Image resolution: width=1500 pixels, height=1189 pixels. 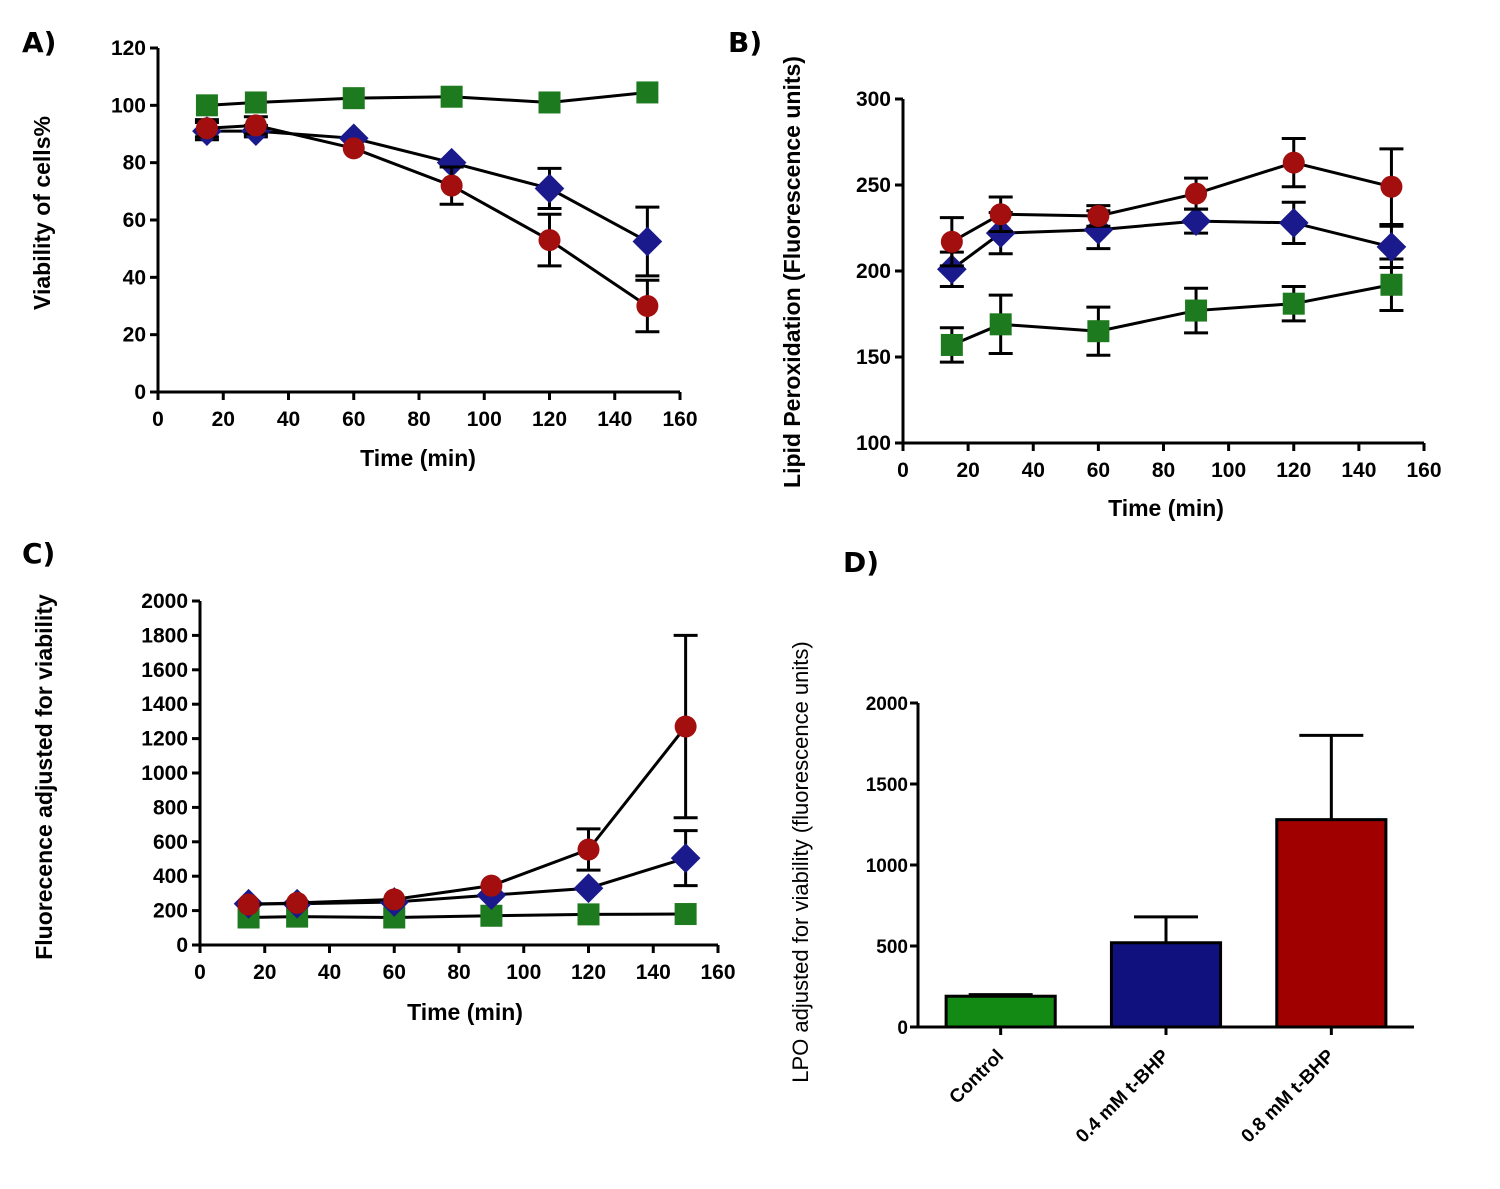 What do you see at coordinates (745, 42) in the screenshot?
I see `panel-label: B)` at bounding box center [745, 42].